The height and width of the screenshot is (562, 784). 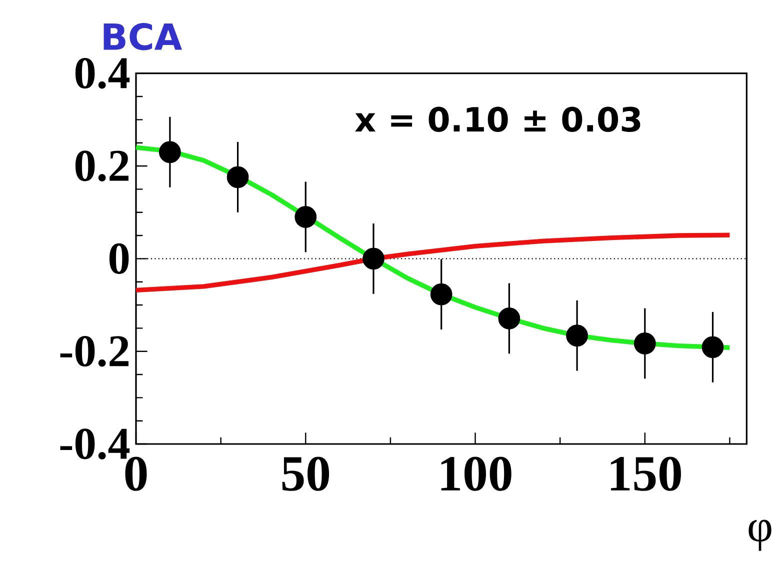 I want to click on x-tick-label: 50, so click(x=306, y=473).